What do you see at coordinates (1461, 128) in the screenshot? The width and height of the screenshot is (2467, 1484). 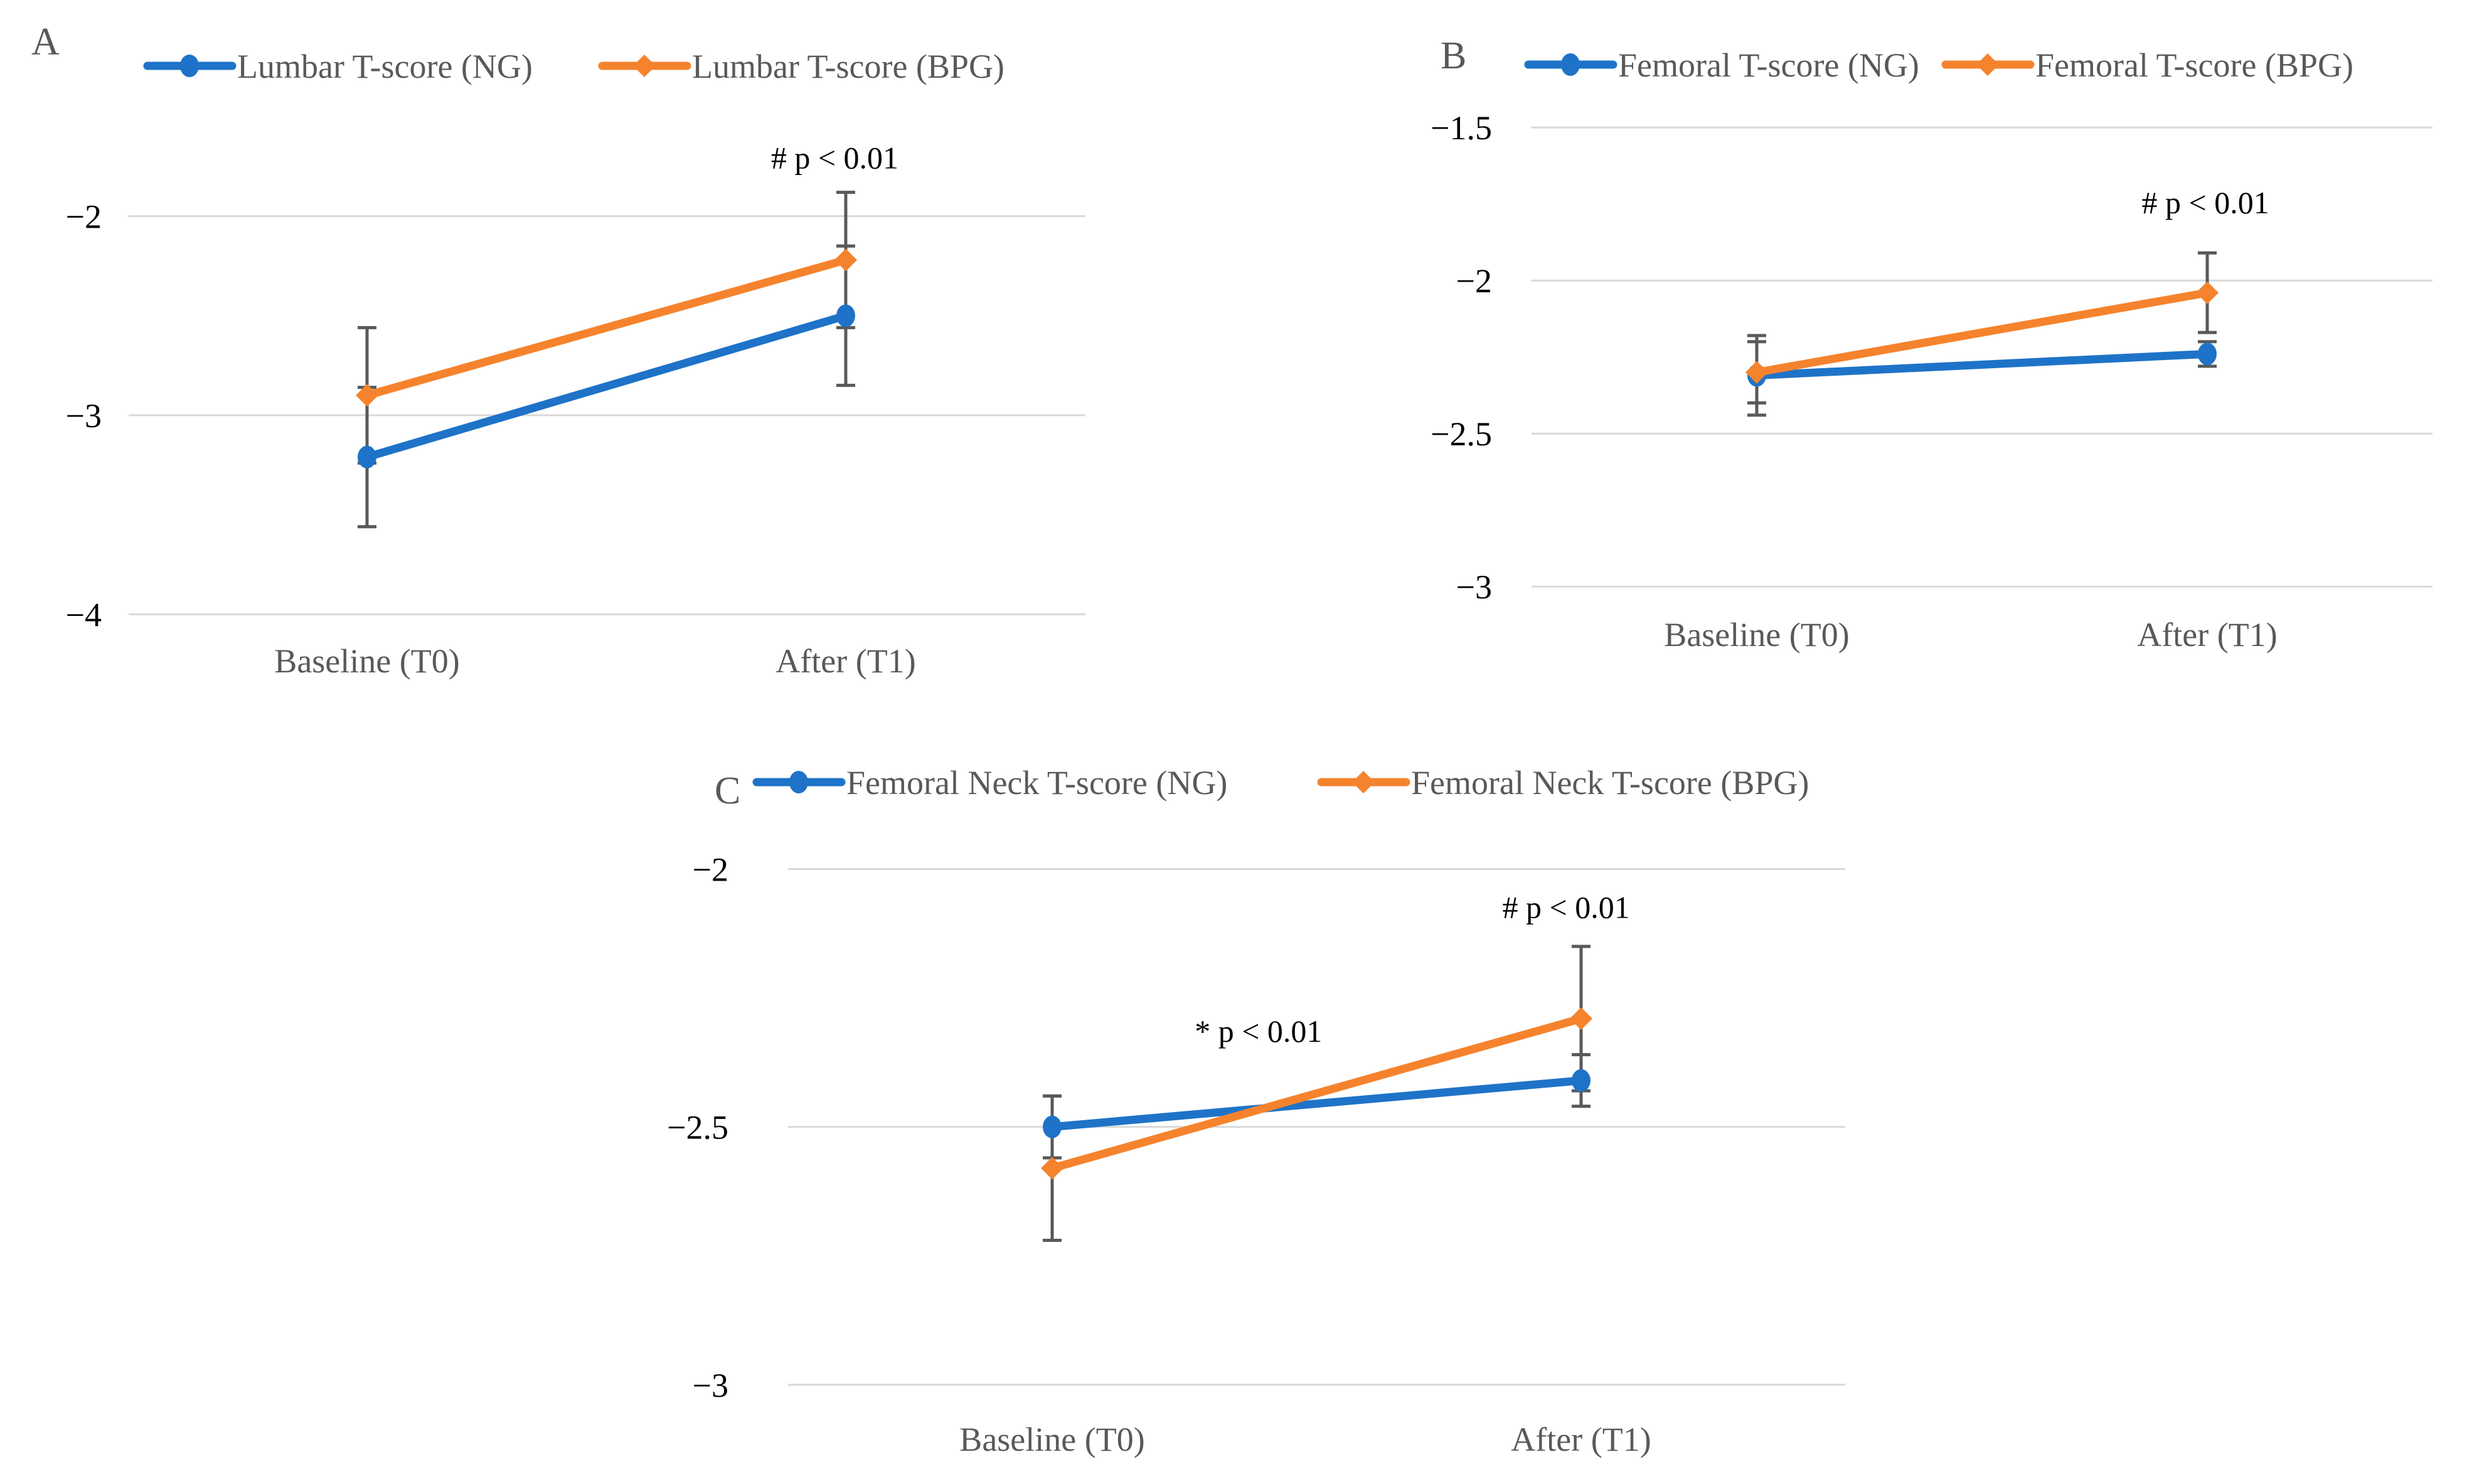 I see `y-tick-label: −1.5` at bounding box center [1461, 128].